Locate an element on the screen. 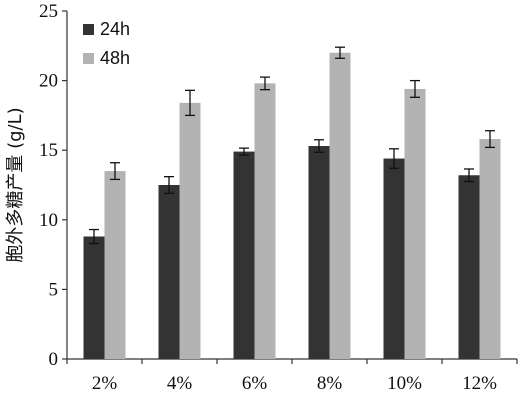  x-tick-label: 10% is located at coordinates (404, 383).